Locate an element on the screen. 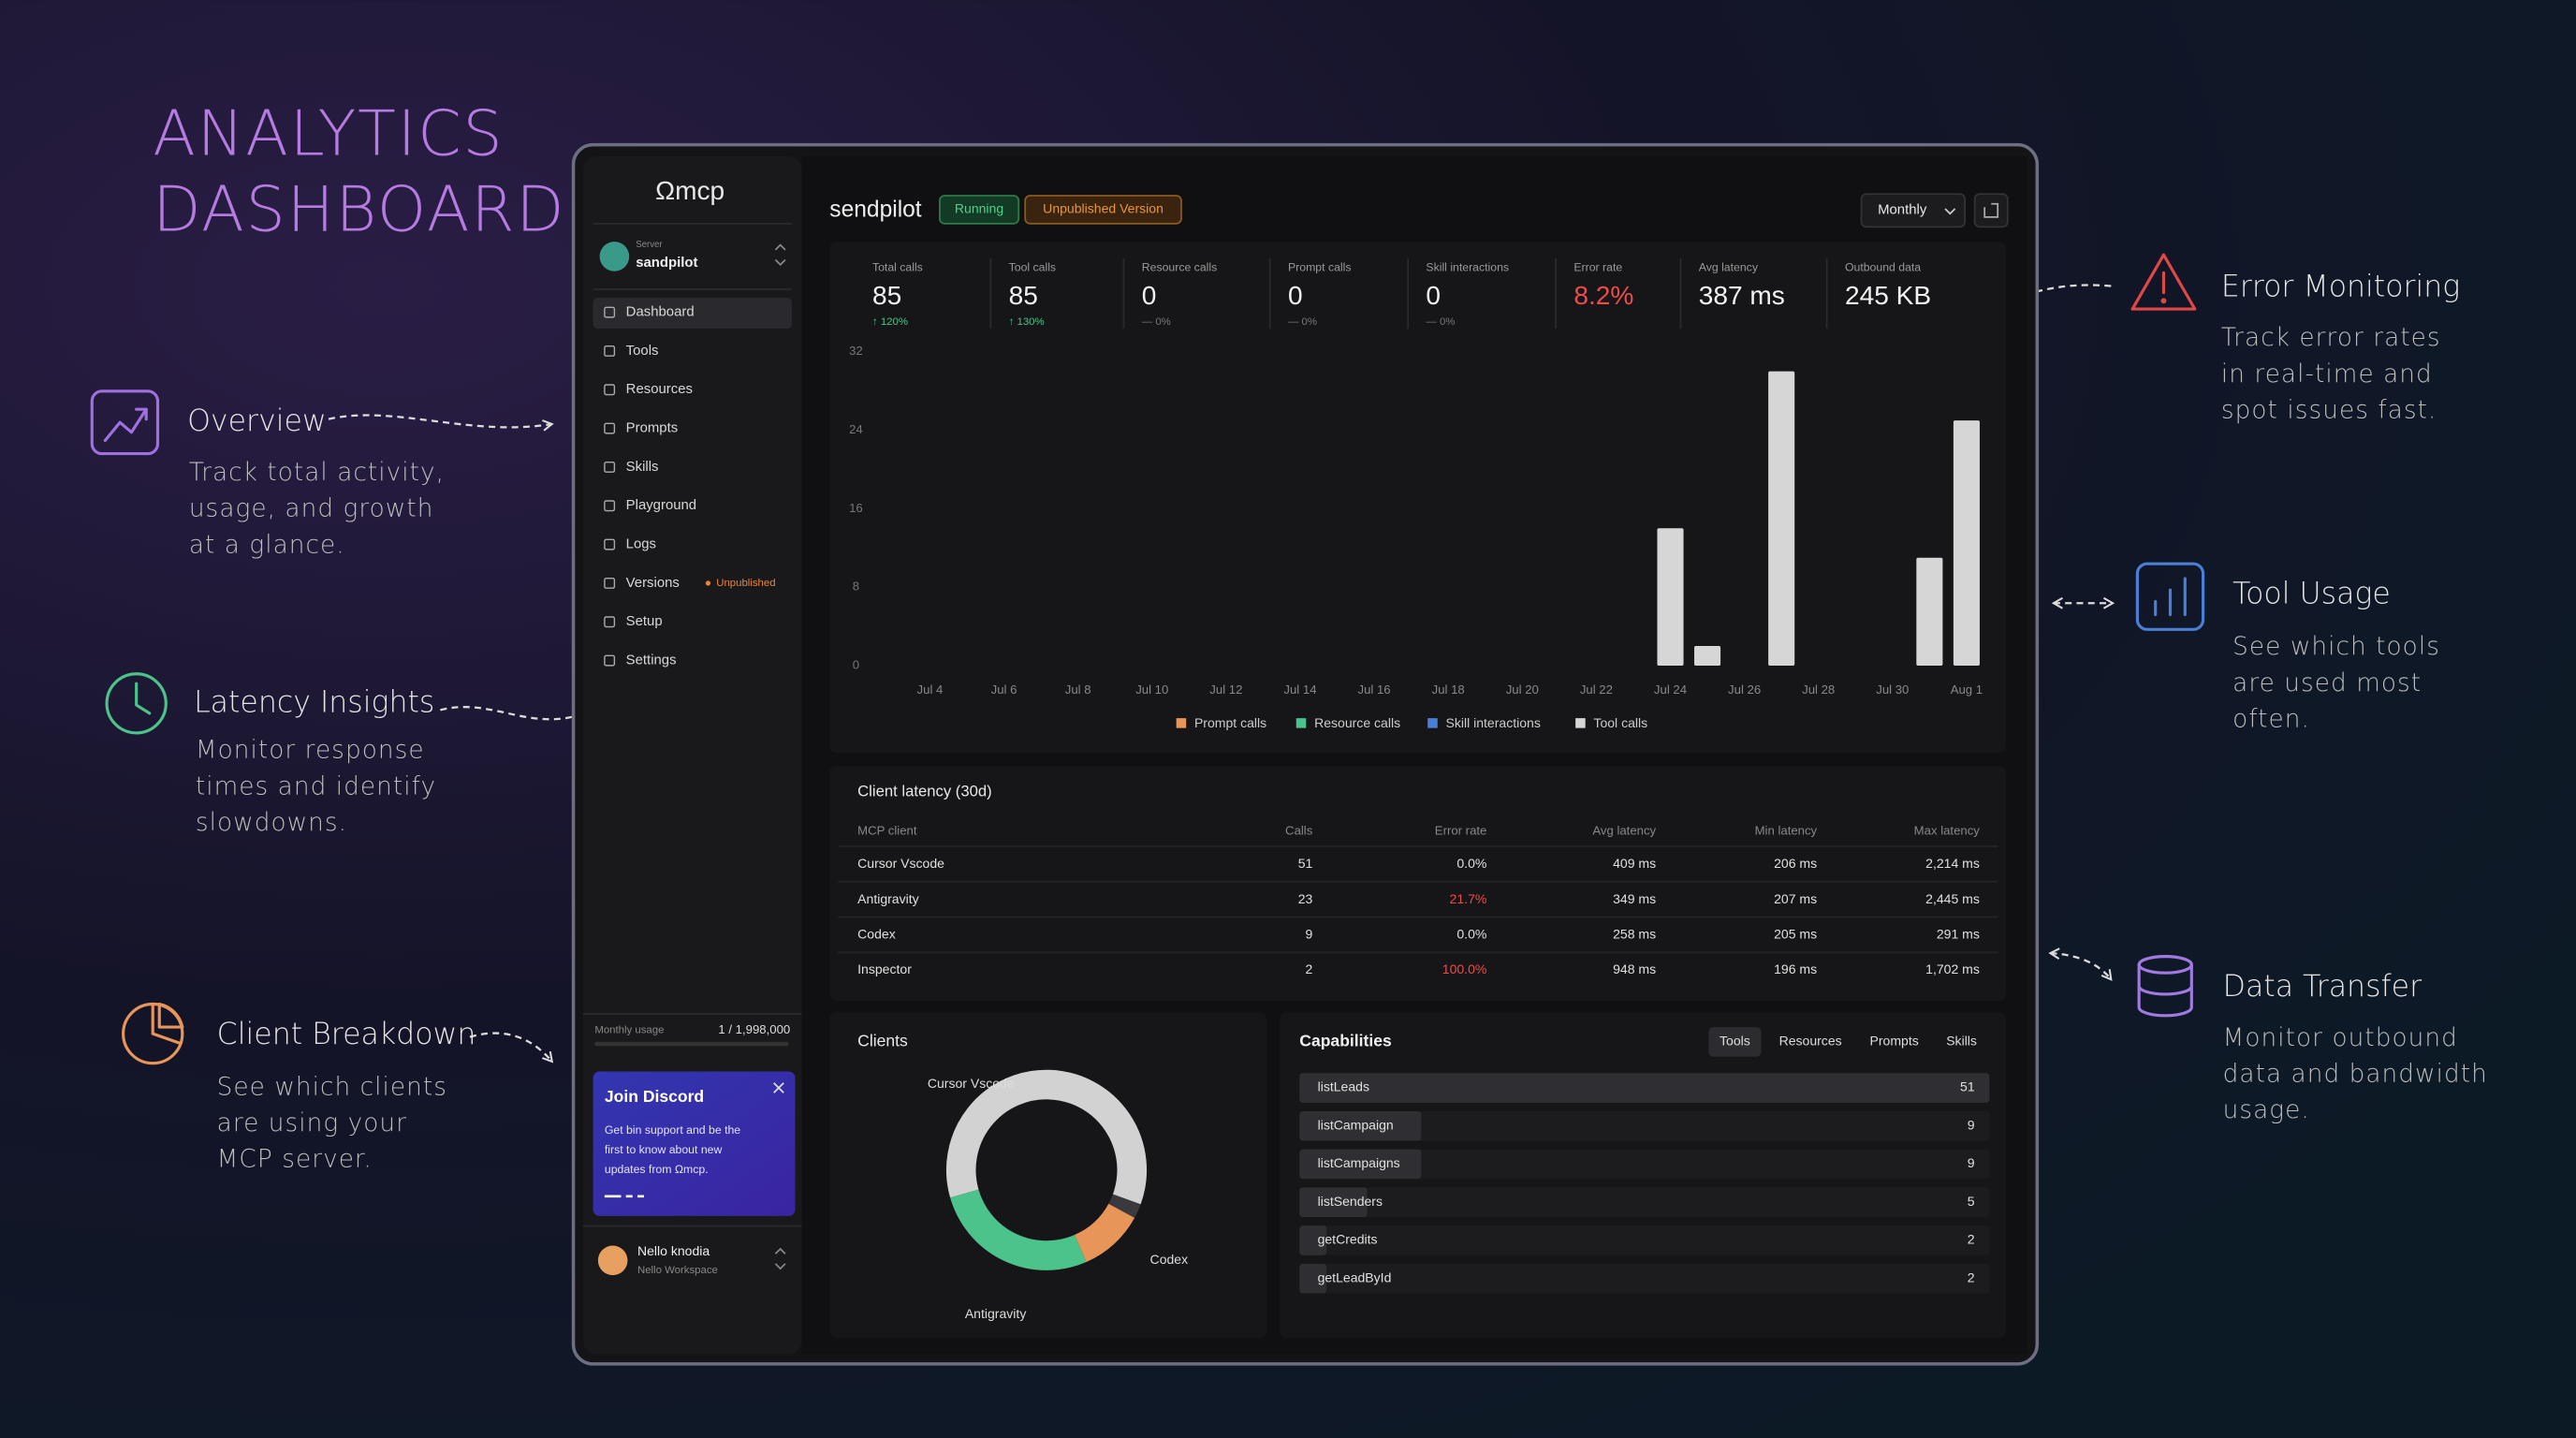  table-cell: 196 ms is located at coordinates (1795, 968).